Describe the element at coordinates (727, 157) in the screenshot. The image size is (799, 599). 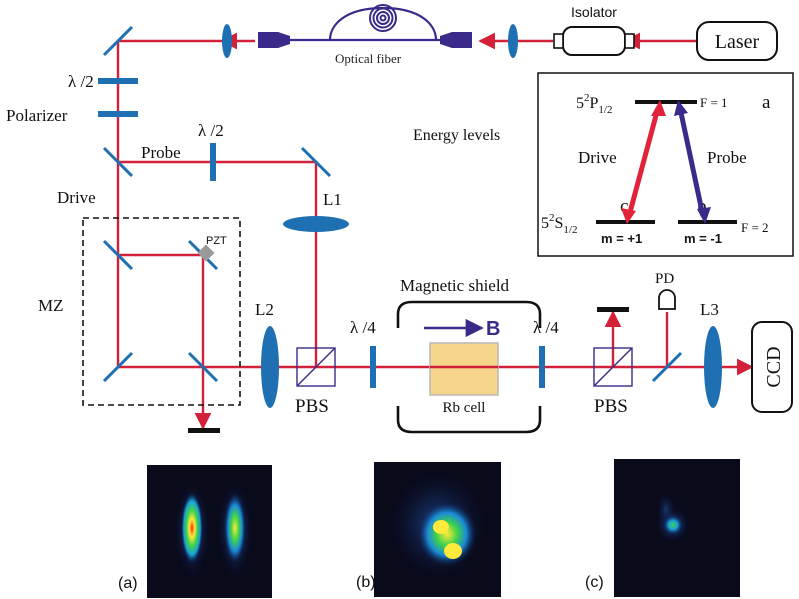
I see `probe-transition-label: Probe` at that location.